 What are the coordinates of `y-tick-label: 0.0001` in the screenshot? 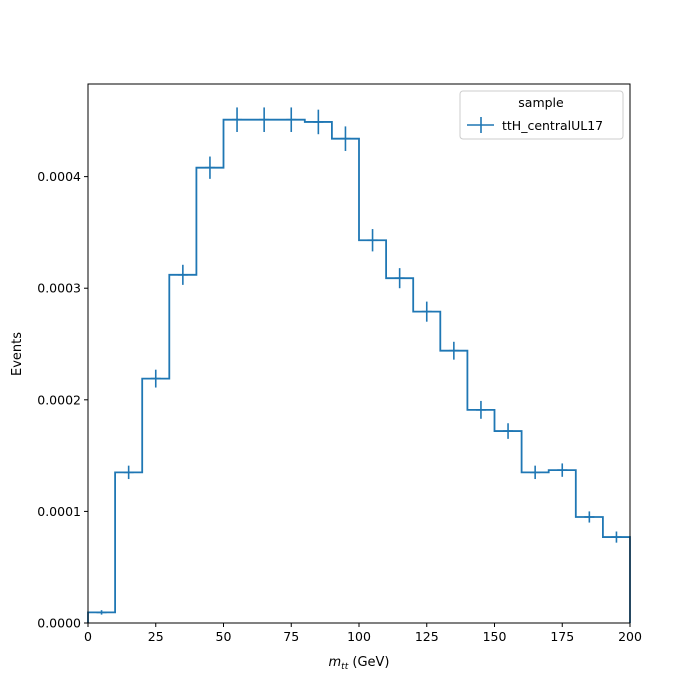 It's located at (59, 511).